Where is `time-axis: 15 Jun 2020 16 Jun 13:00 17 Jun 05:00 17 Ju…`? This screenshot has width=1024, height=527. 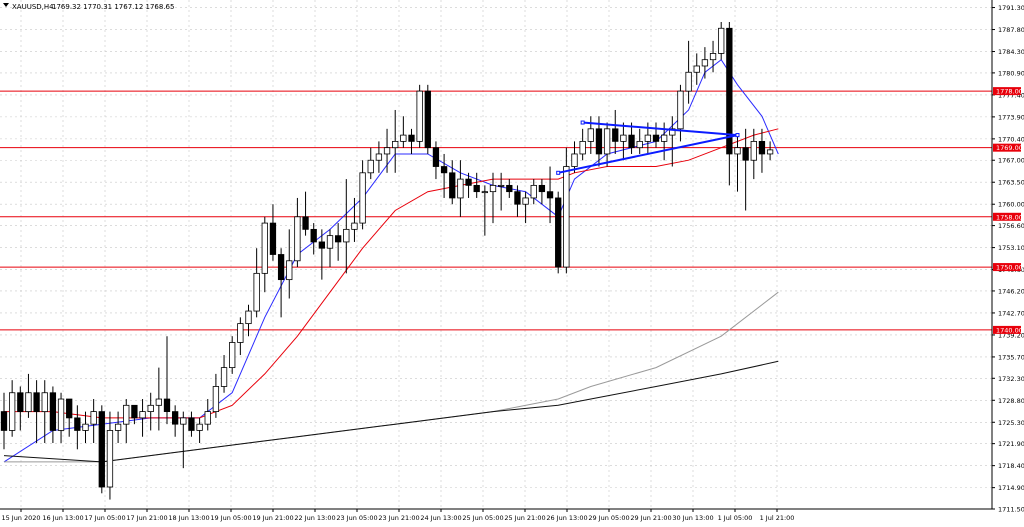 time-axis: 15 Jun 2020 16 Jun 13:00 17 Jun 05:00 17 Ju… is located at coordinates (397, 515).